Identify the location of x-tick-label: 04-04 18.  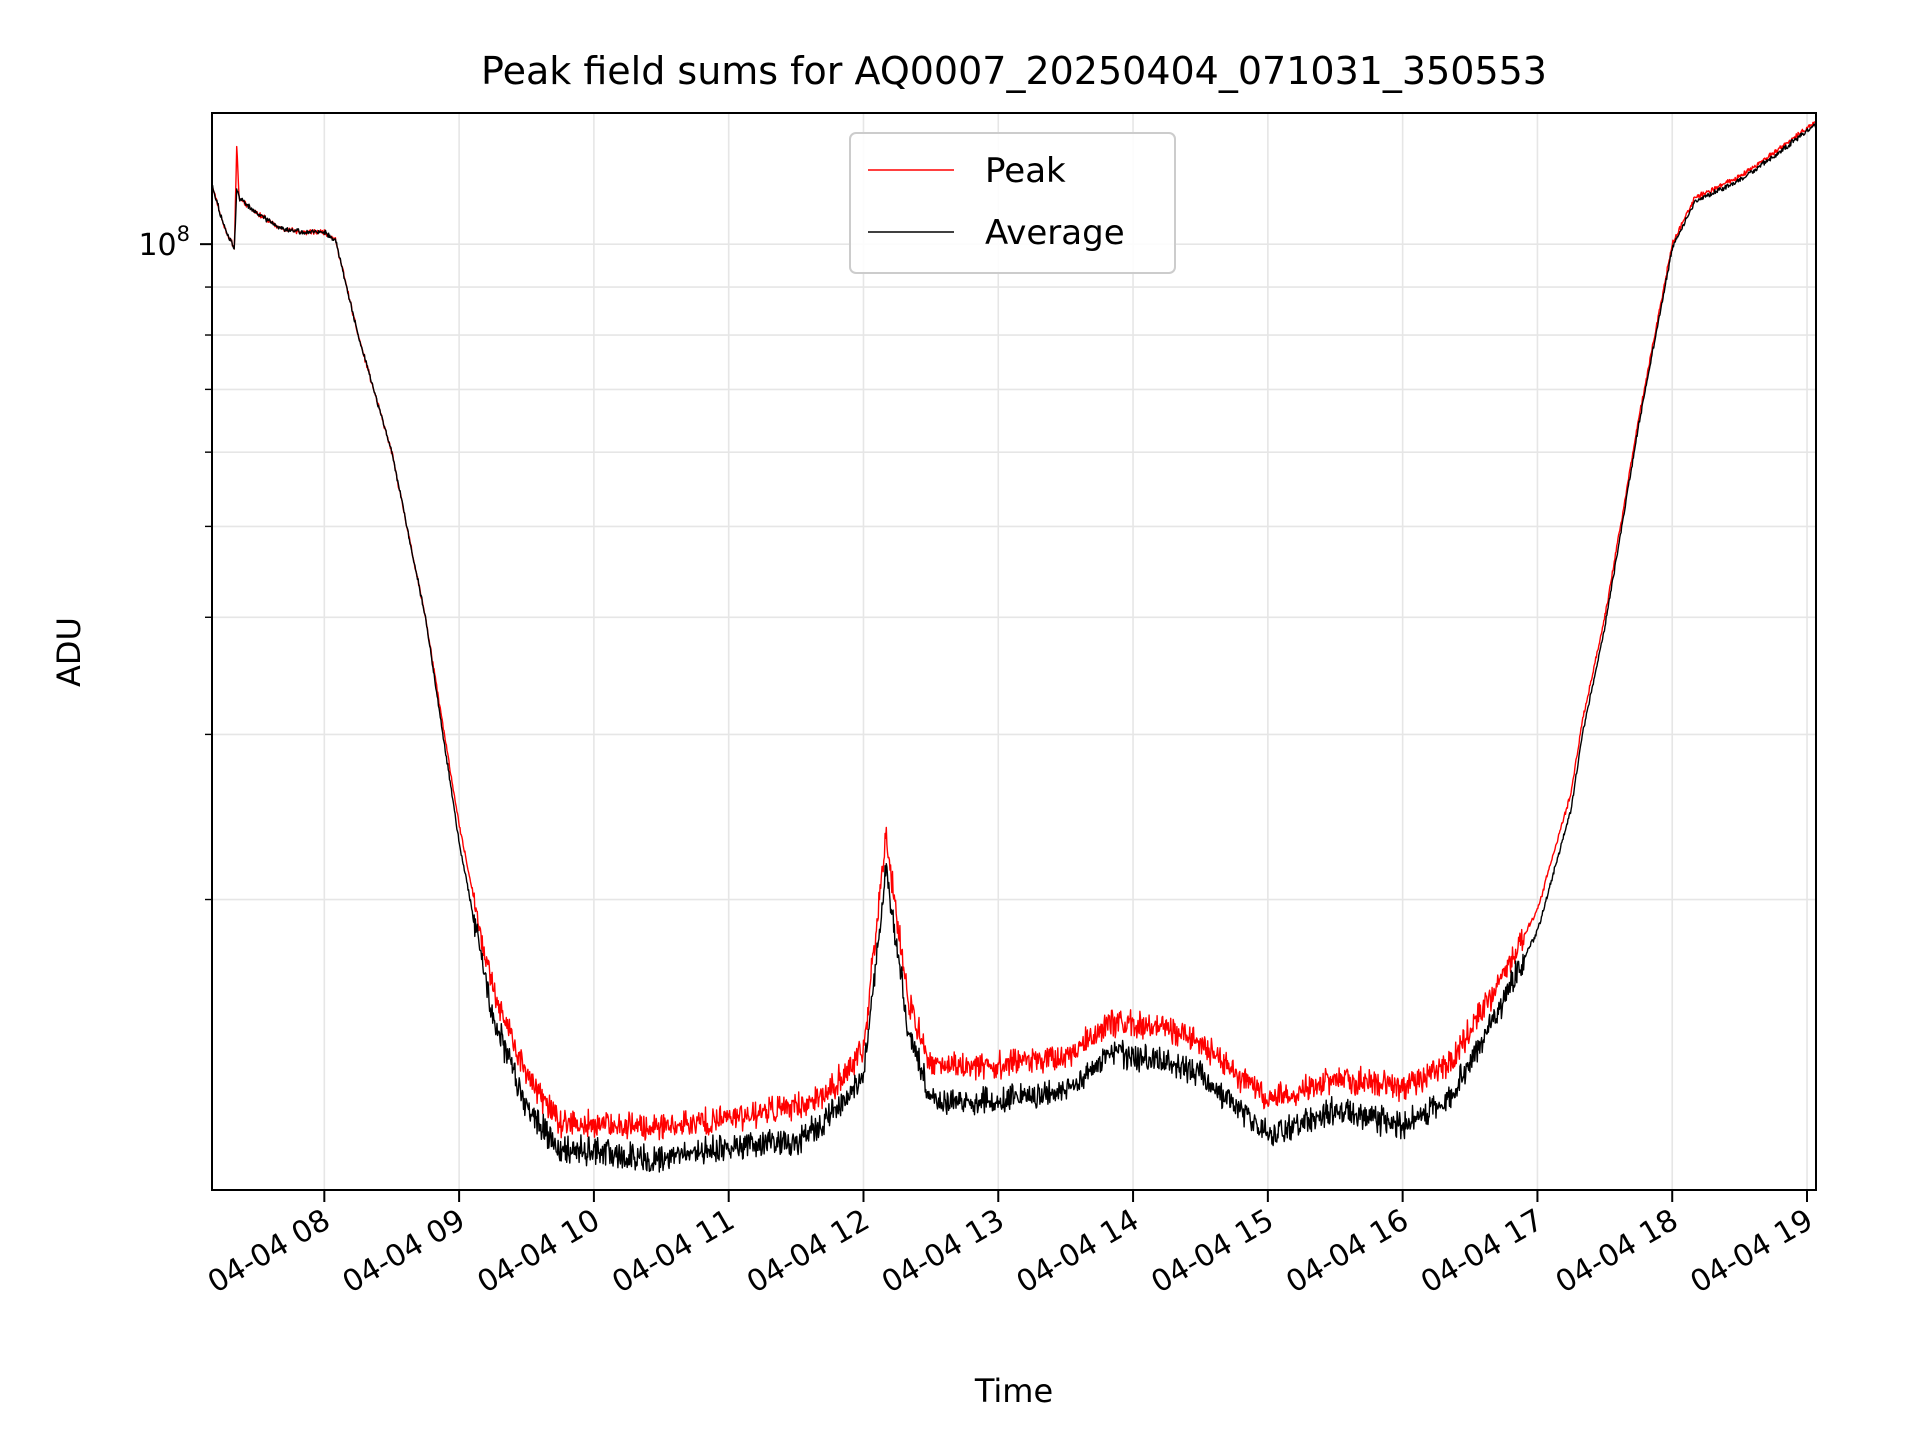
(1617, 1252).